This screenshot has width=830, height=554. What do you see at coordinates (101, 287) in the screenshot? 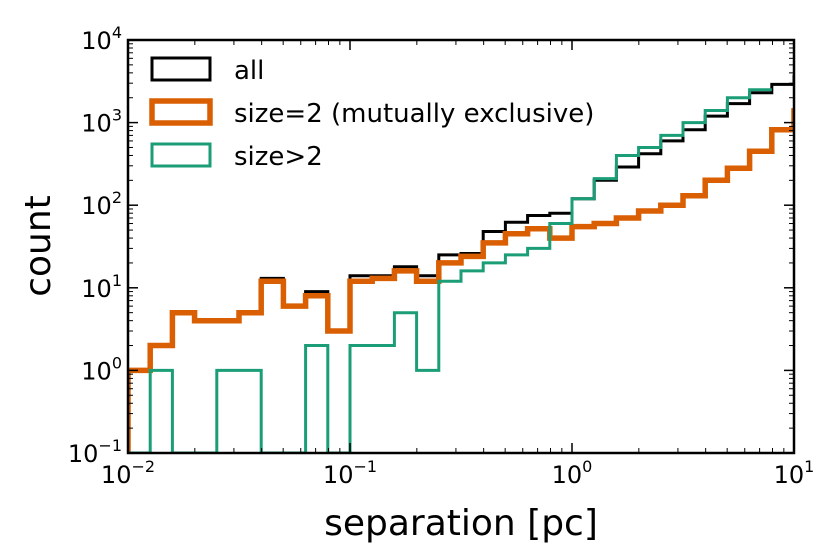
I see `y-tick-label: 10¹` at bounding box center [101, 287].